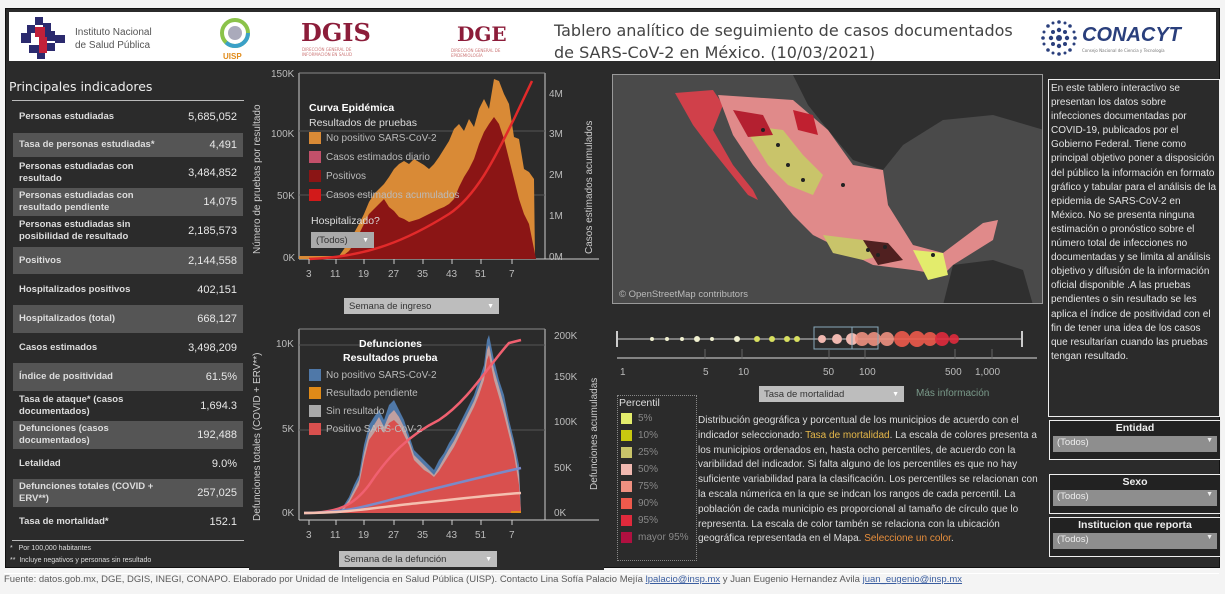 The height and width of the screenshot is (594, 1225). I want to click on y-tick: 100K, so click(283, 134).